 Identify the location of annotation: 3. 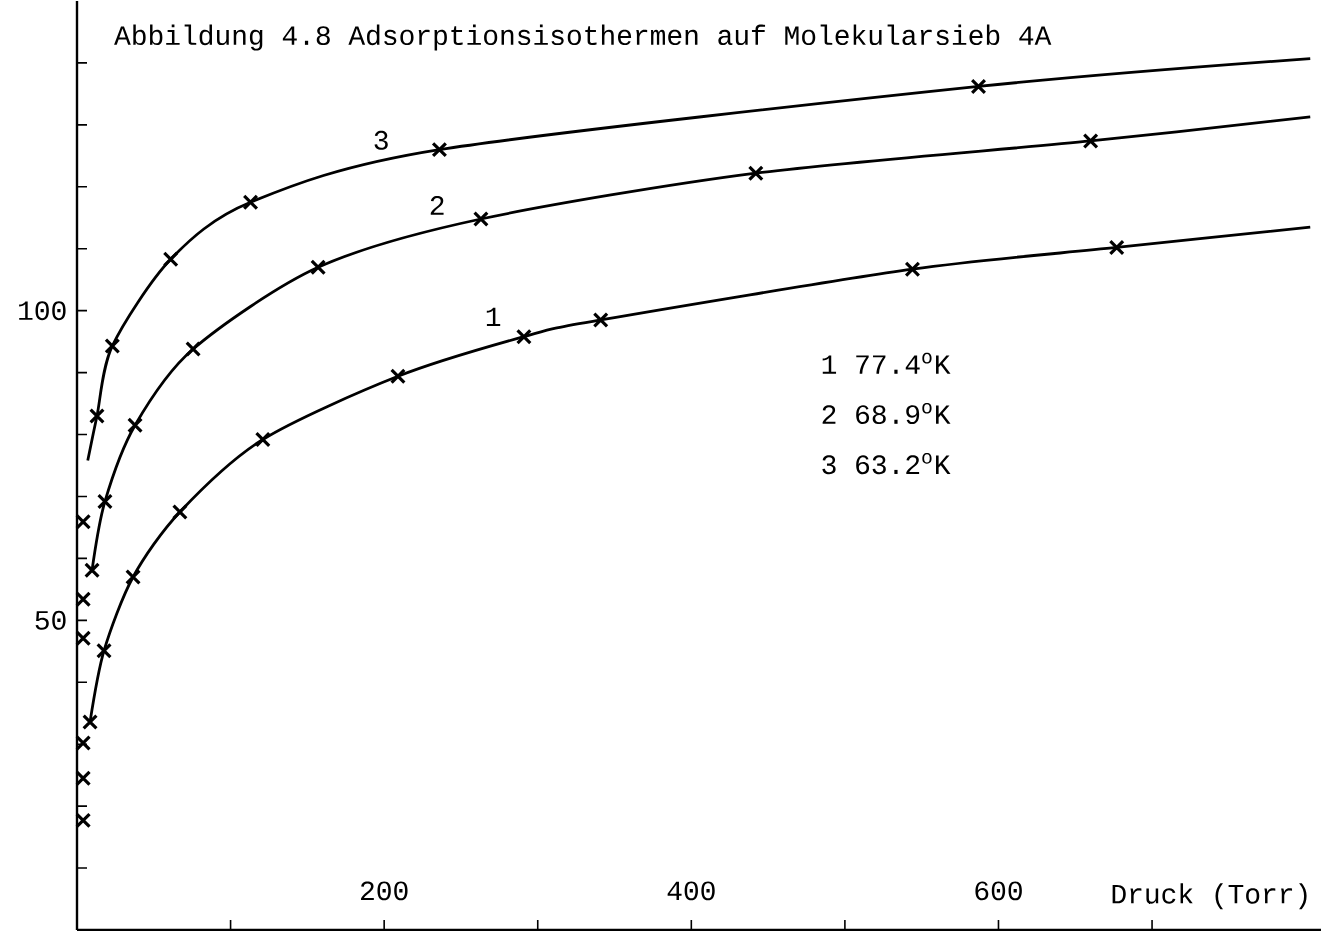
(381, 140).